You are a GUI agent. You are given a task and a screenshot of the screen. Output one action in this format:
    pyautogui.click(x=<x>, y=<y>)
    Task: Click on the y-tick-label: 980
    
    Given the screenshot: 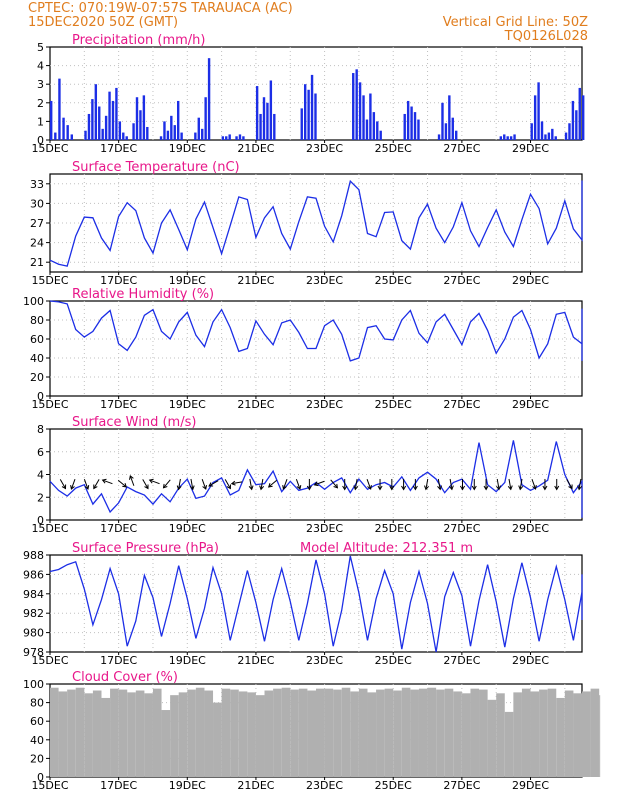 What is the action you would take?
    pyautogui.click(x=33, y=633)
    